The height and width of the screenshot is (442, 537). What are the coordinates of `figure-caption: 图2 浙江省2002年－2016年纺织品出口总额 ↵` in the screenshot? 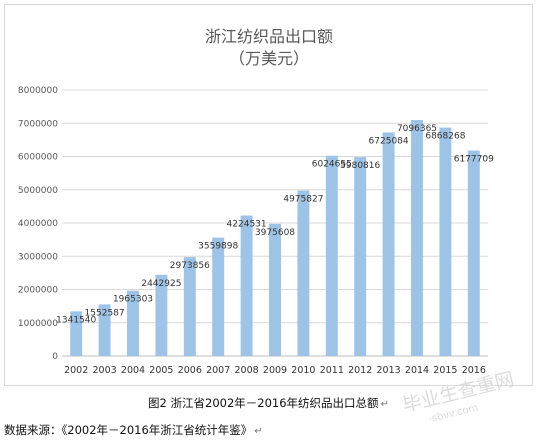 It's located at (268, 403).